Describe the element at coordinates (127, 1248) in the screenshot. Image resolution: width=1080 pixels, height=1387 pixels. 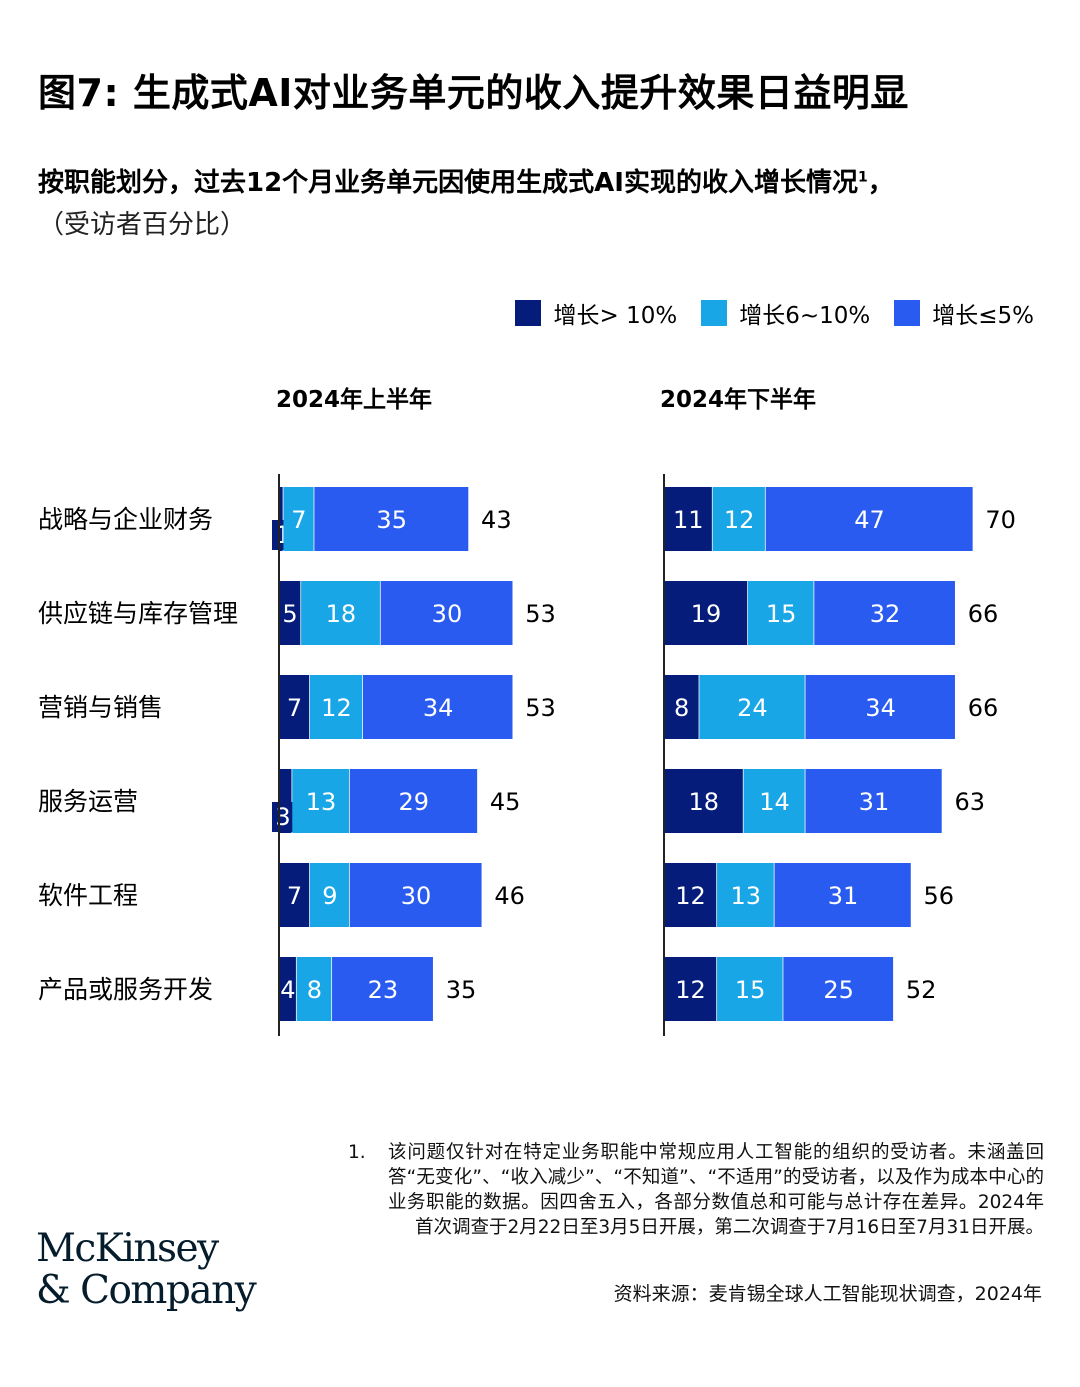
I see `logo-line-1: McKinsey` at that location.